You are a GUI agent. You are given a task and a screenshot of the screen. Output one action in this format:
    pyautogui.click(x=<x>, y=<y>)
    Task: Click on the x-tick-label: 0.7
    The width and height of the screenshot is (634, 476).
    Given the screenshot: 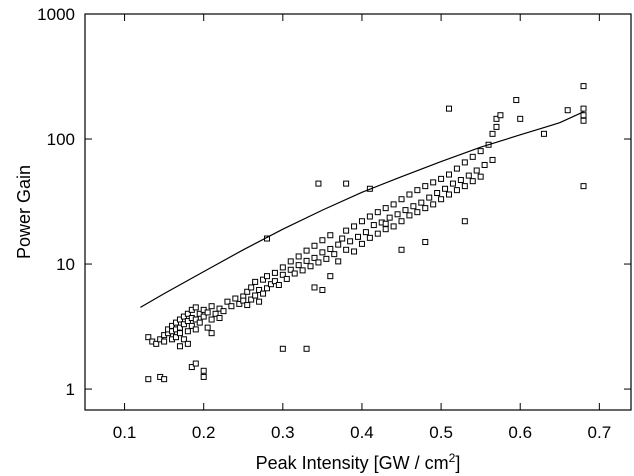 What is the action you would take?
    pyautogui.click(x=600, y=432)
    